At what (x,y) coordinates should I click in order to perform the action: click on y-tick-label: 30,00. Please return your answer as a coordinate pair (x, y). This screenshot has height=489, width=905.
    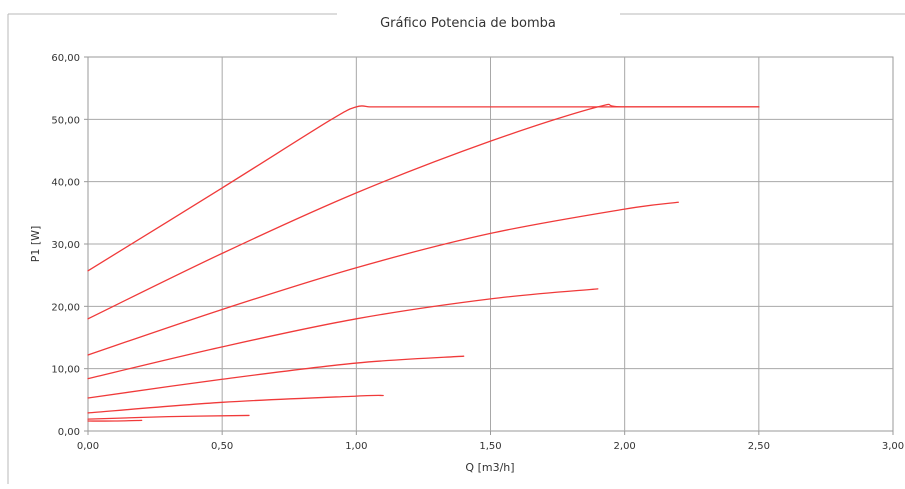
    Looking at the image, I should click on (65, 245).